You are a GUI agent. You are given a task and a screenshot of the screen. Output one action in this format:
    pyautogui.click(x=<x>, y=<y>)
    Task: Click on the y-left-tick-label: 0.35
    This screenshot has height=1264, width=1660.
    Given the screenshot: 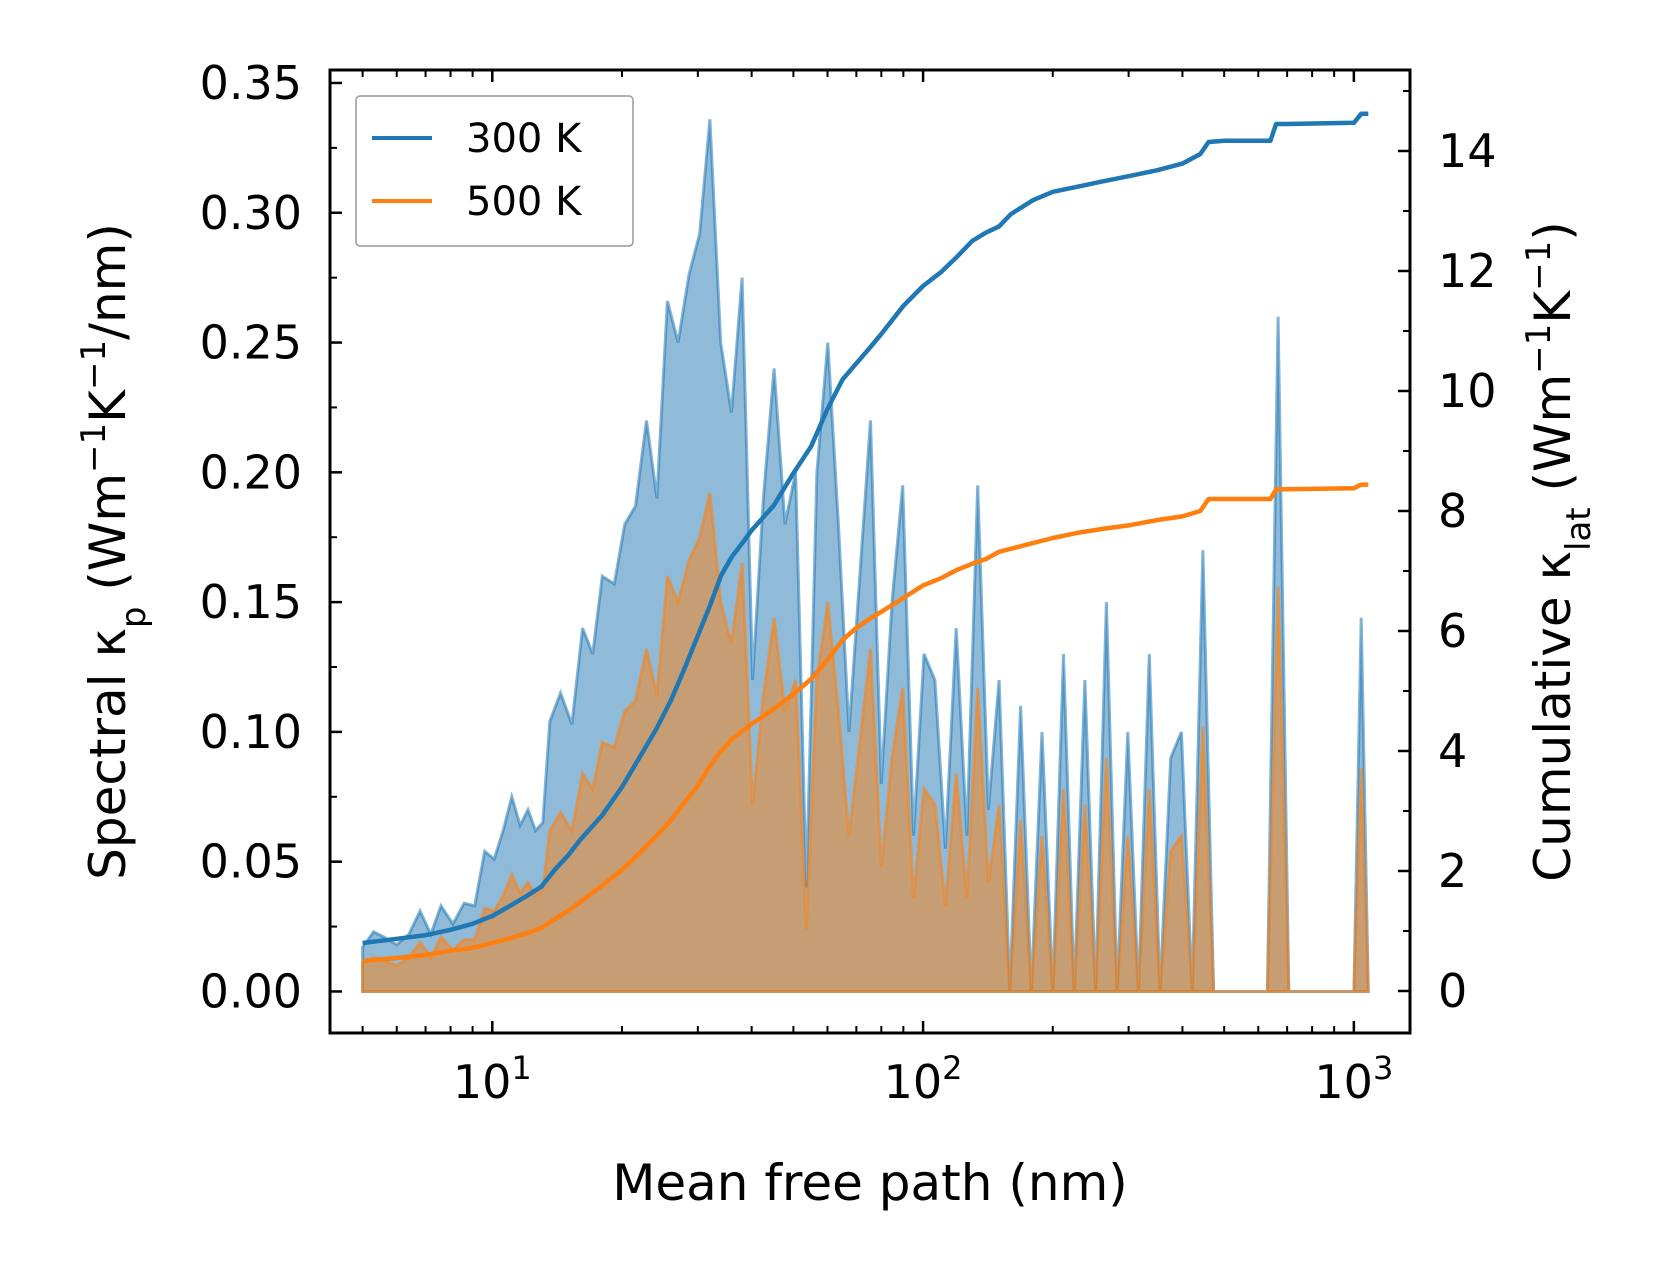 What is the action you would take?
    pyautogui.click(x=251, y=83)
    